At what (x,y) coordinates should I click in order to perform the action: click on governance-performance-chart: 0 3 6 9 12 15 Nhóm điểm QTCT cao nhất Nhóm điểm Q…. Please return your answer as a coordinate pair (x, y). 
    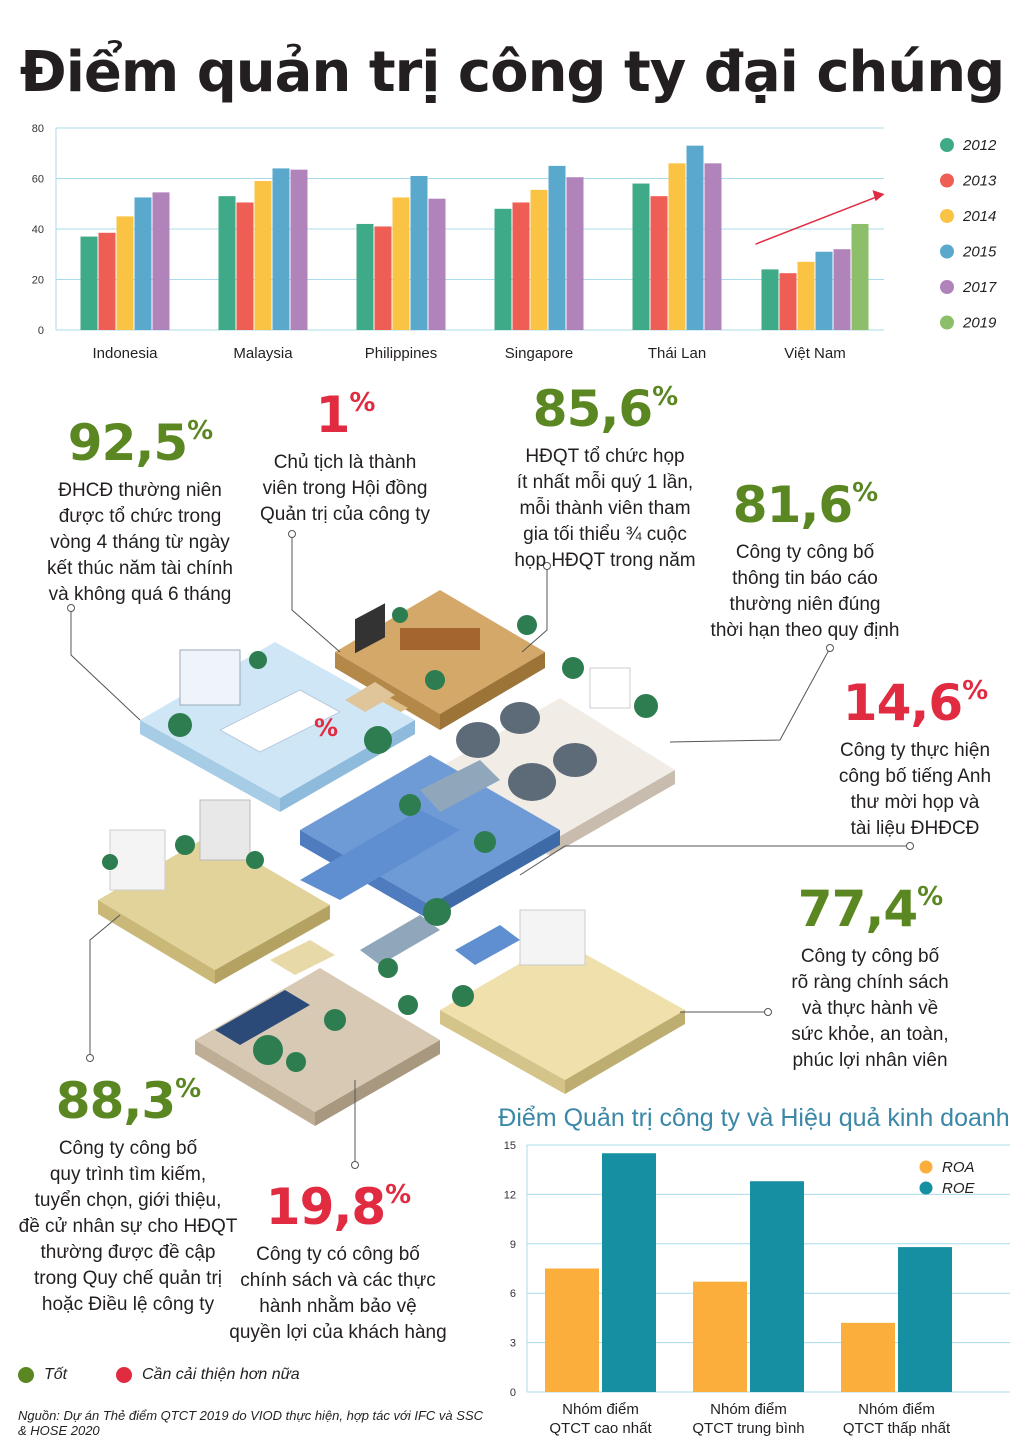
    Looking at the image, I should click on (757, 1288).